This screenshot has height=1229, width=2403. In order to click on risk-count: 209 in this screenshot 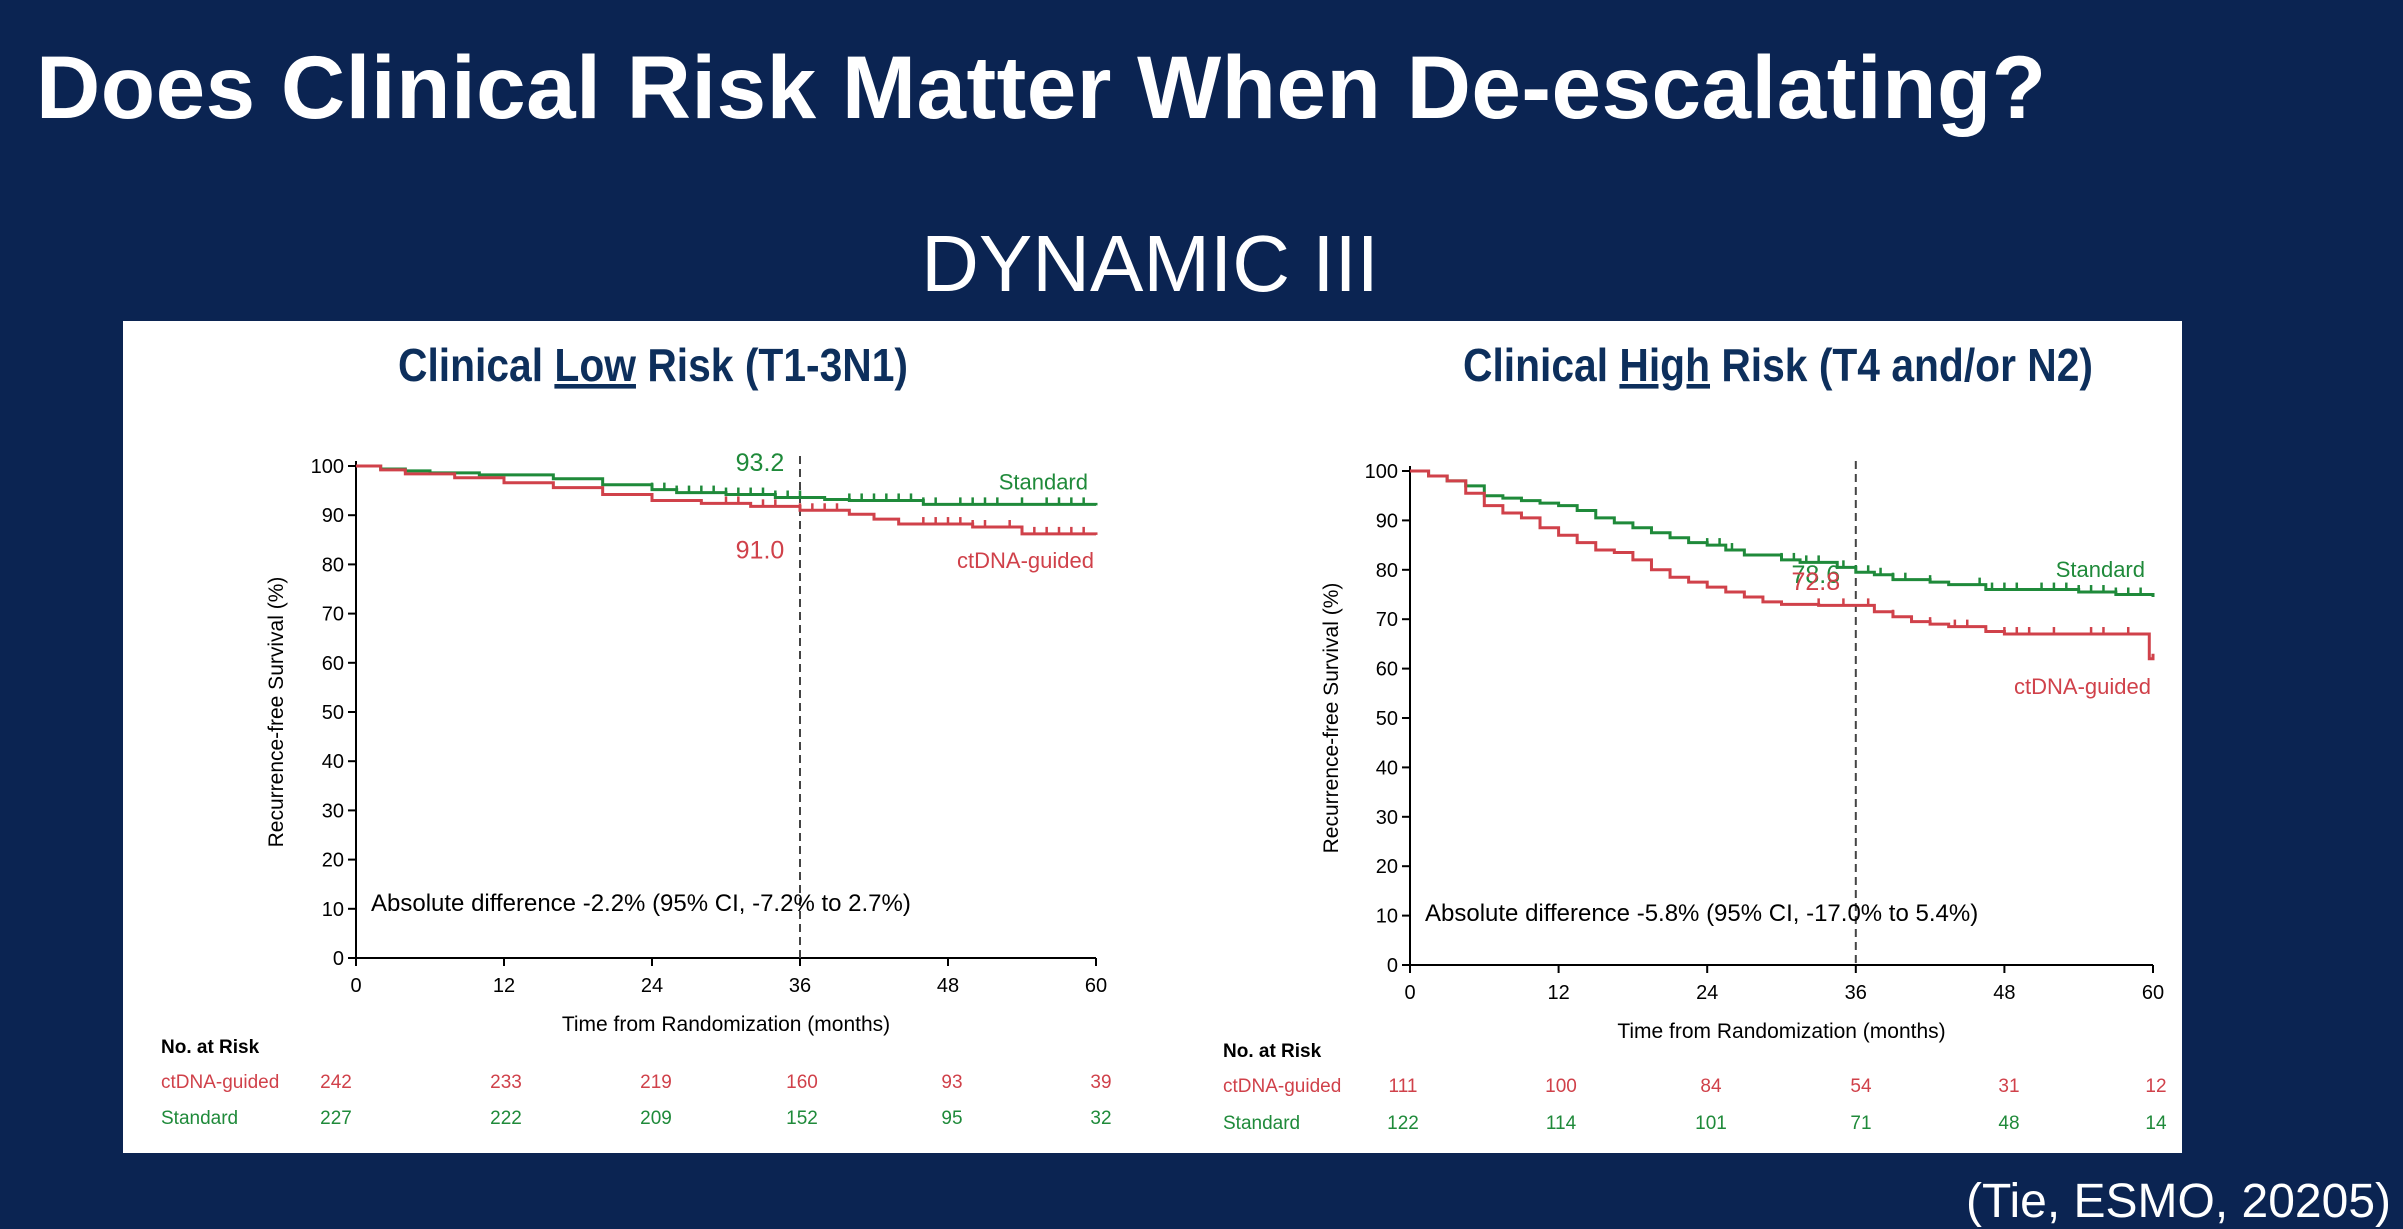, I will do `click(656, 1118)`.